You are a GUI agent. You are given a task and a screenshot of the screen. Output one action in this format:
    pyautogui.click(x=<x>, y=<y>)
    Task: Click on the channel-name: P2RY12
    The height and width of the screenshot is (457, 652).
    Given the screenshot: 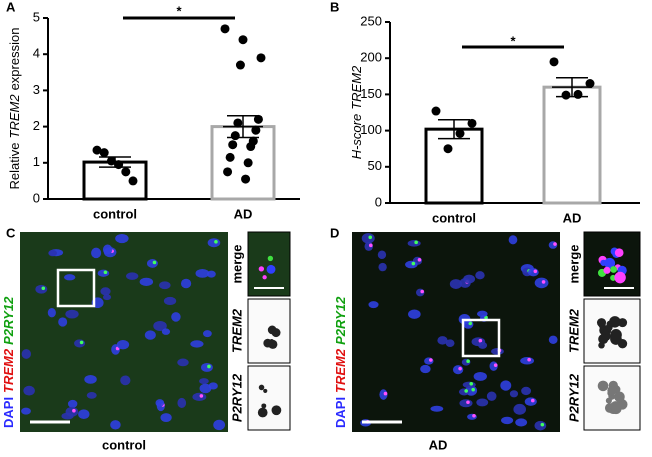 What is the action you would take?
    pyautogui.click(x=340, y=320)
    